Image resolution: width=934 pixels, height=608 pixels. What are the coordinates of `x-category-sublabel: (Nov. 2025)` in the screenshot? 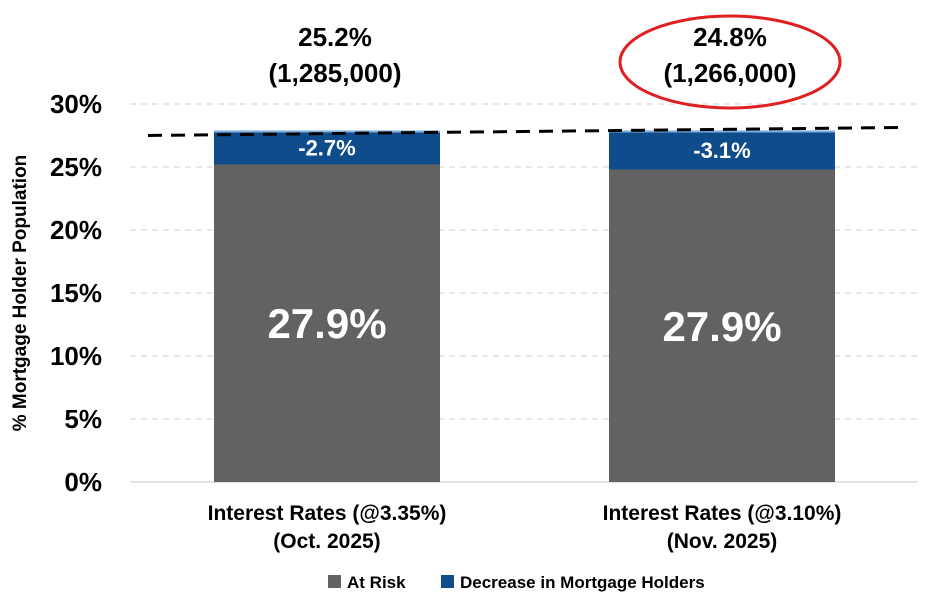 It's located at (722, 541).